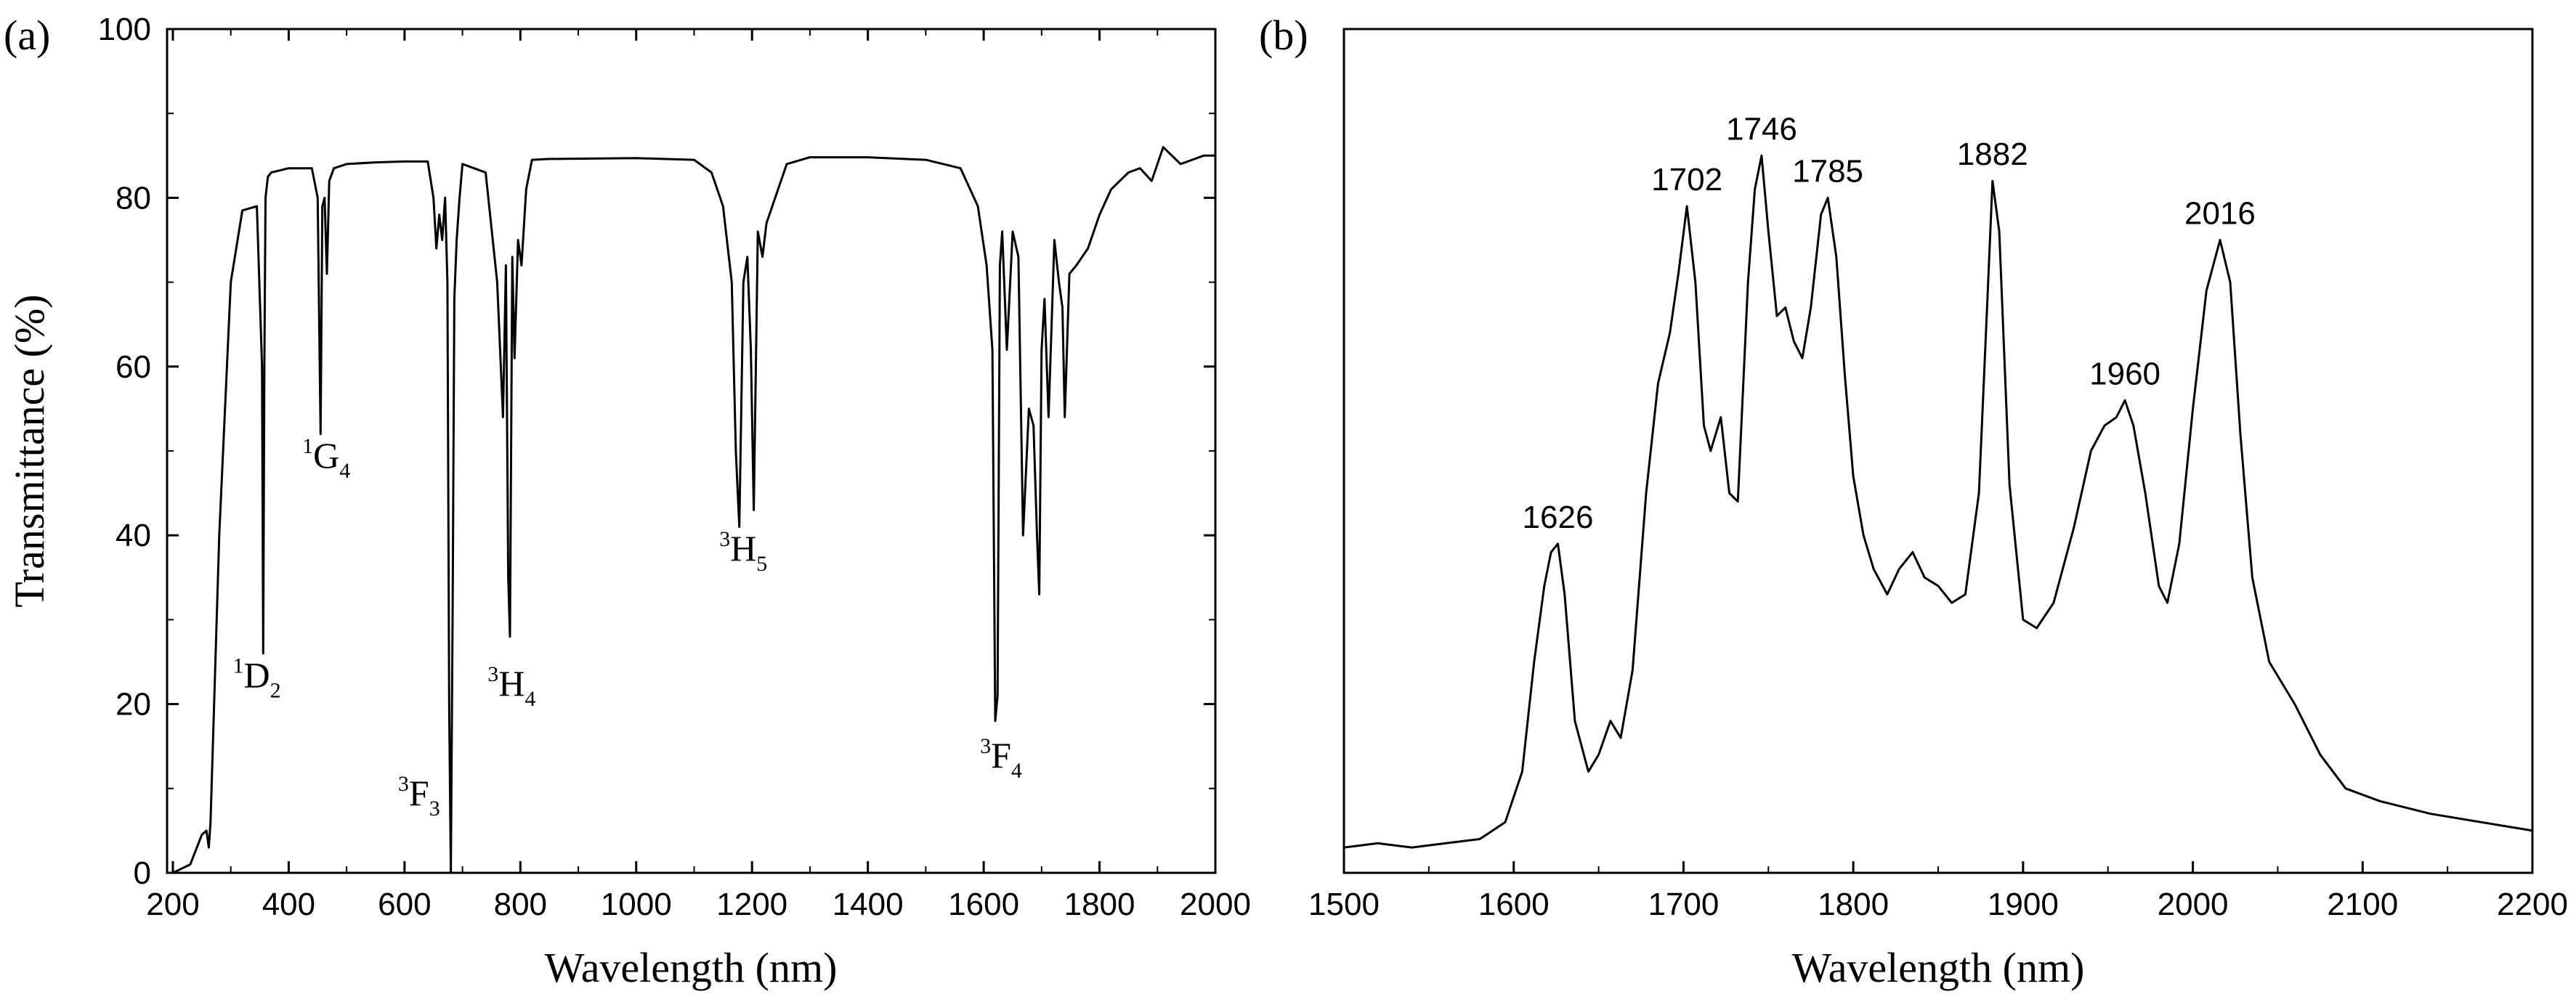  What do you see at coordinates (636, 904) in the screenshot?
I see `panel-a-x-tick-label: 1000` at bounding box center [636, 904].